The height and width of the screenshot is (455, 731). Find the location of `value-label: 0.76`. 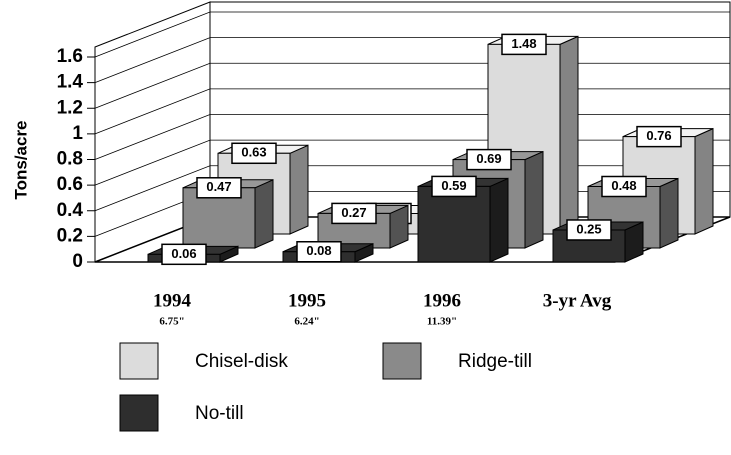

value-label: 0.76 is located at coordinates (658, 135).